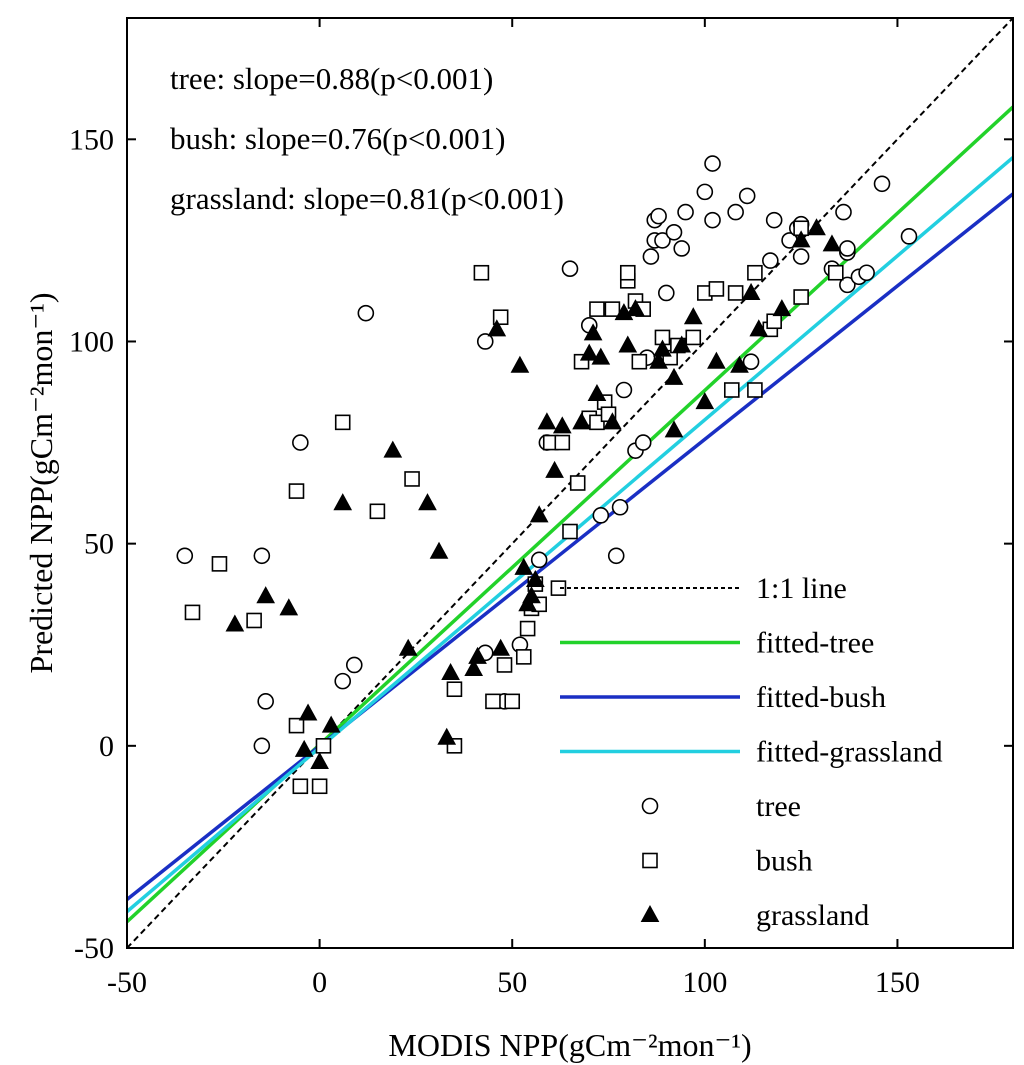 The image size is (1024, 1065). I want to click on legend-label: 1:1 line, so click(801, 588).